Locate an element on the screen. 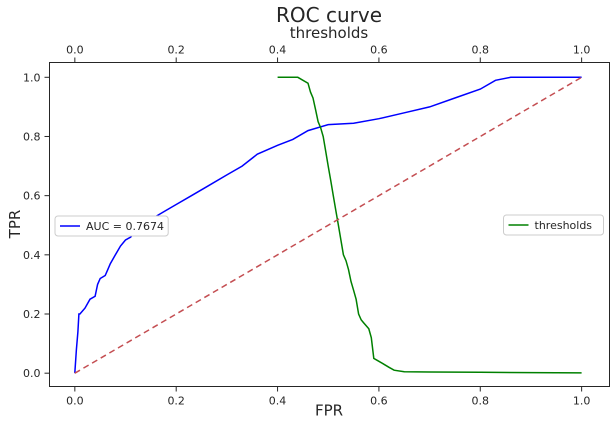  x2-tick-label: 0.8 is located at coordinates (481, 50).